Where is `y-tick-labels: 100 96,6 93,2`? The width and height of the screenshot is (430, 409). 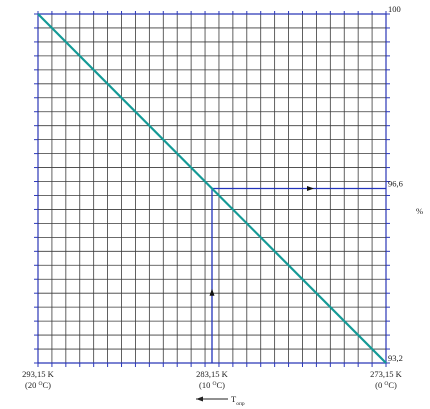 y-tick-labels: 100 96,6 93,2 is located at coordinates (395, 183).